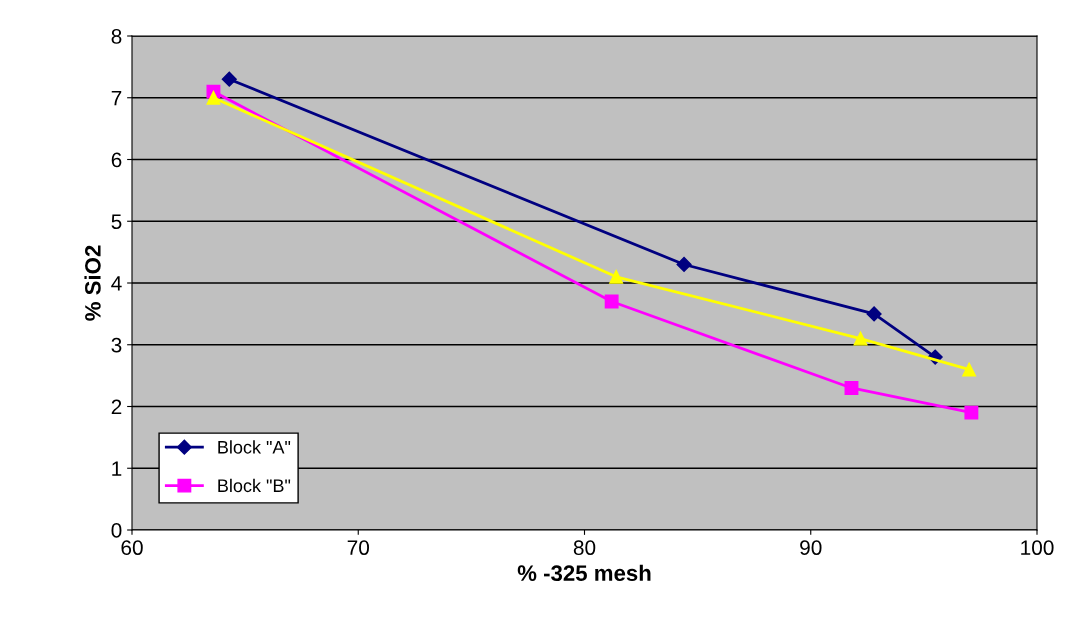  Describe the element at coordinates (116, 407) in the screenshot. I see `y-tick-label: 2` at that location.